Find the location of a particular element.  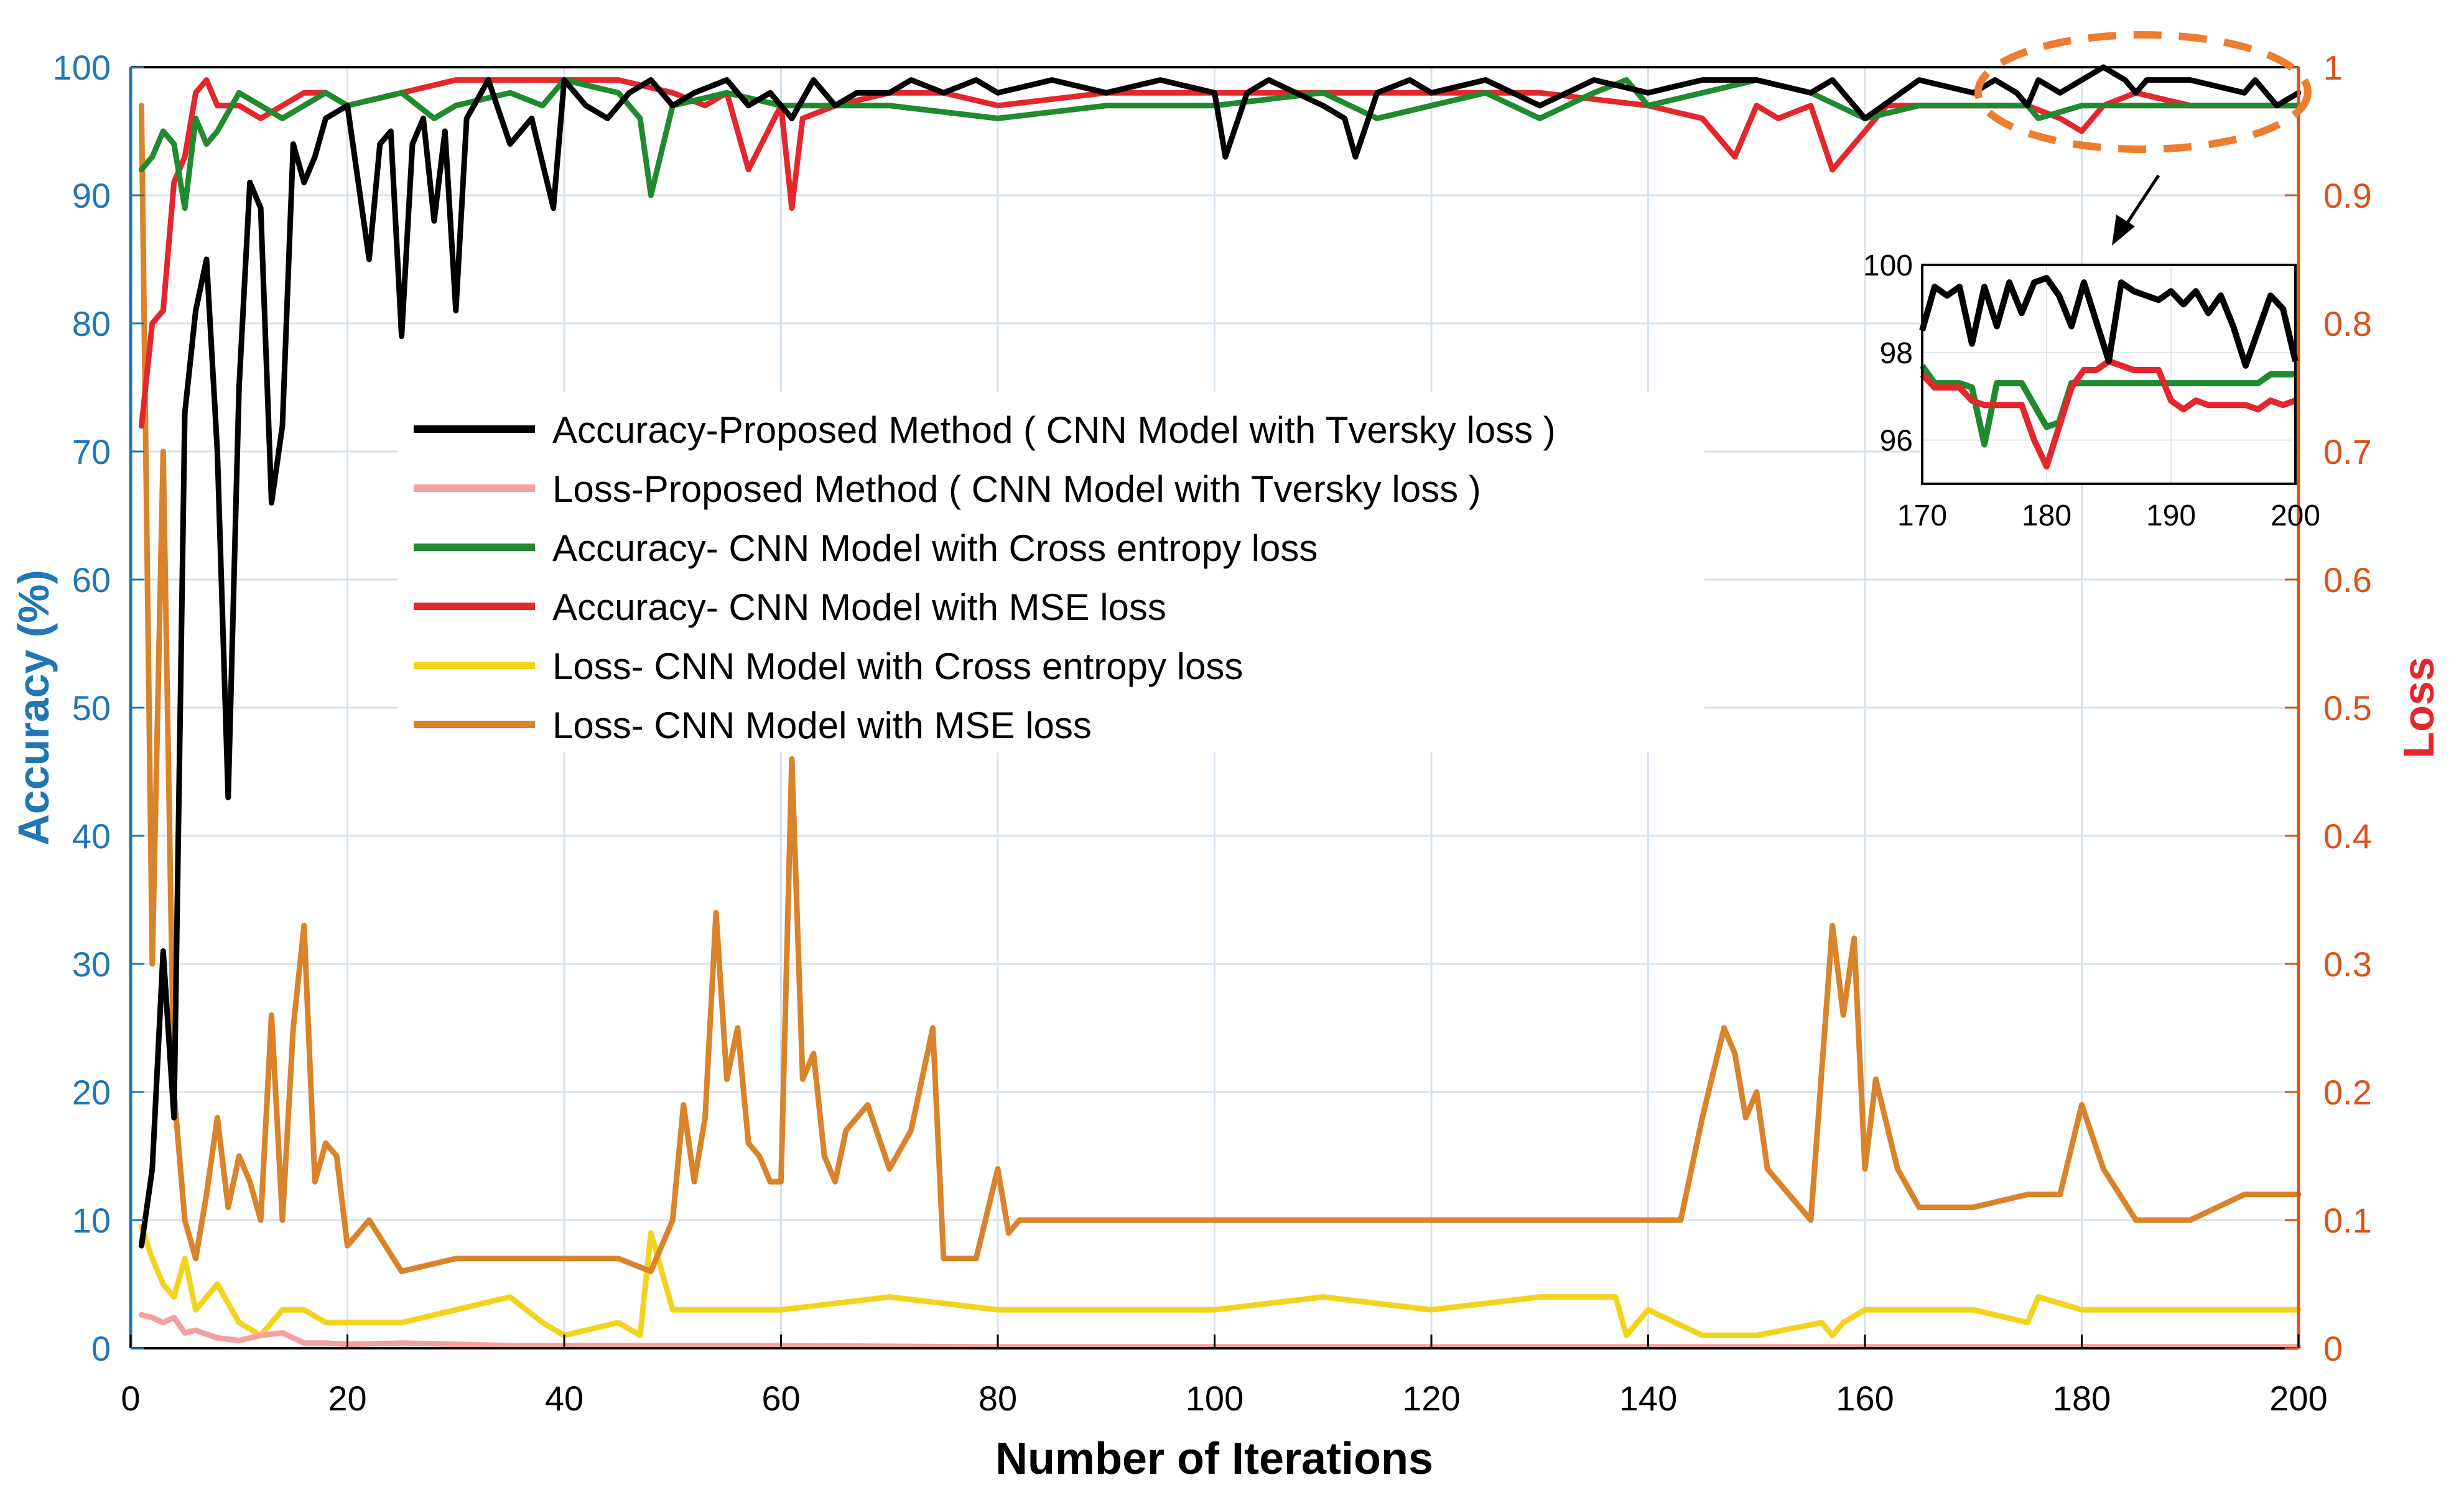

left-tick-label: 60 is located at coordinates (91, 579).